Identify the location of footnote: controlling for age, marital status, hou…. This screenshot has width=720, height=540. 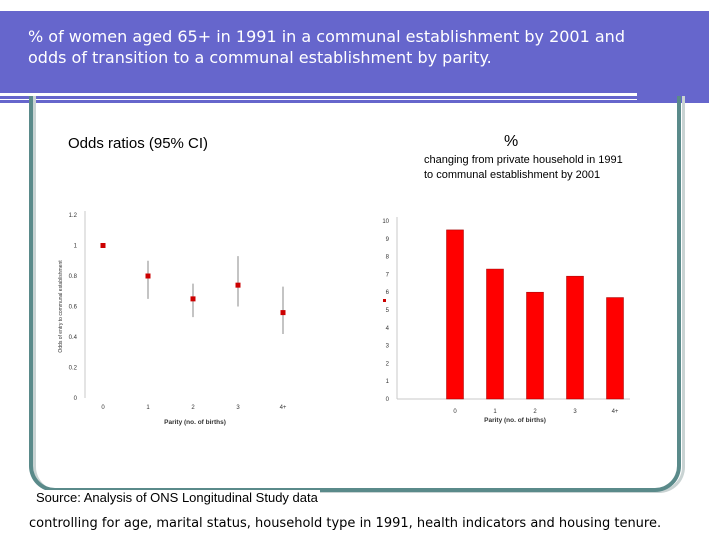
(345, 523).